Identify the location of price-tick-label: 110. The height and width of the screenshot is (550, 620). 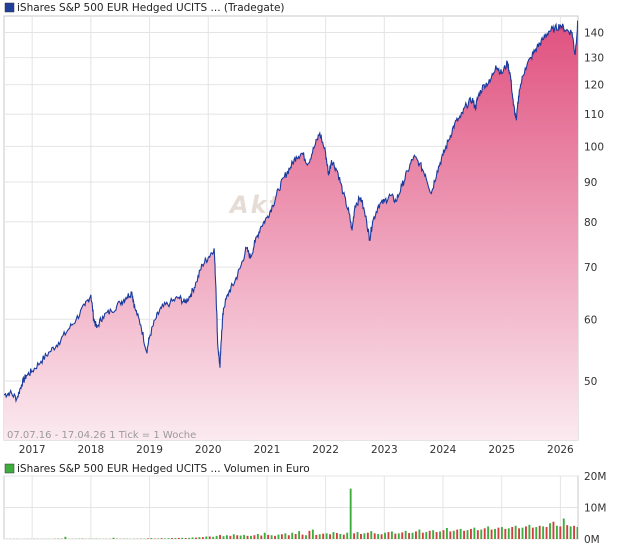
(594, 115).